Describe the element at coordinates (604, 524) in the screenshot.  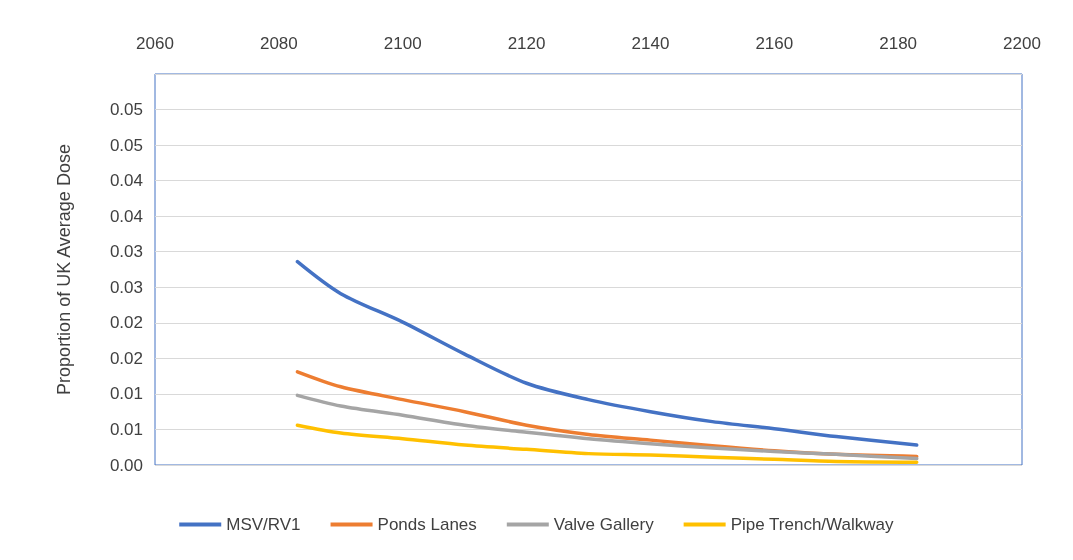
I see `legend-label: Valve Gallery` at that location.